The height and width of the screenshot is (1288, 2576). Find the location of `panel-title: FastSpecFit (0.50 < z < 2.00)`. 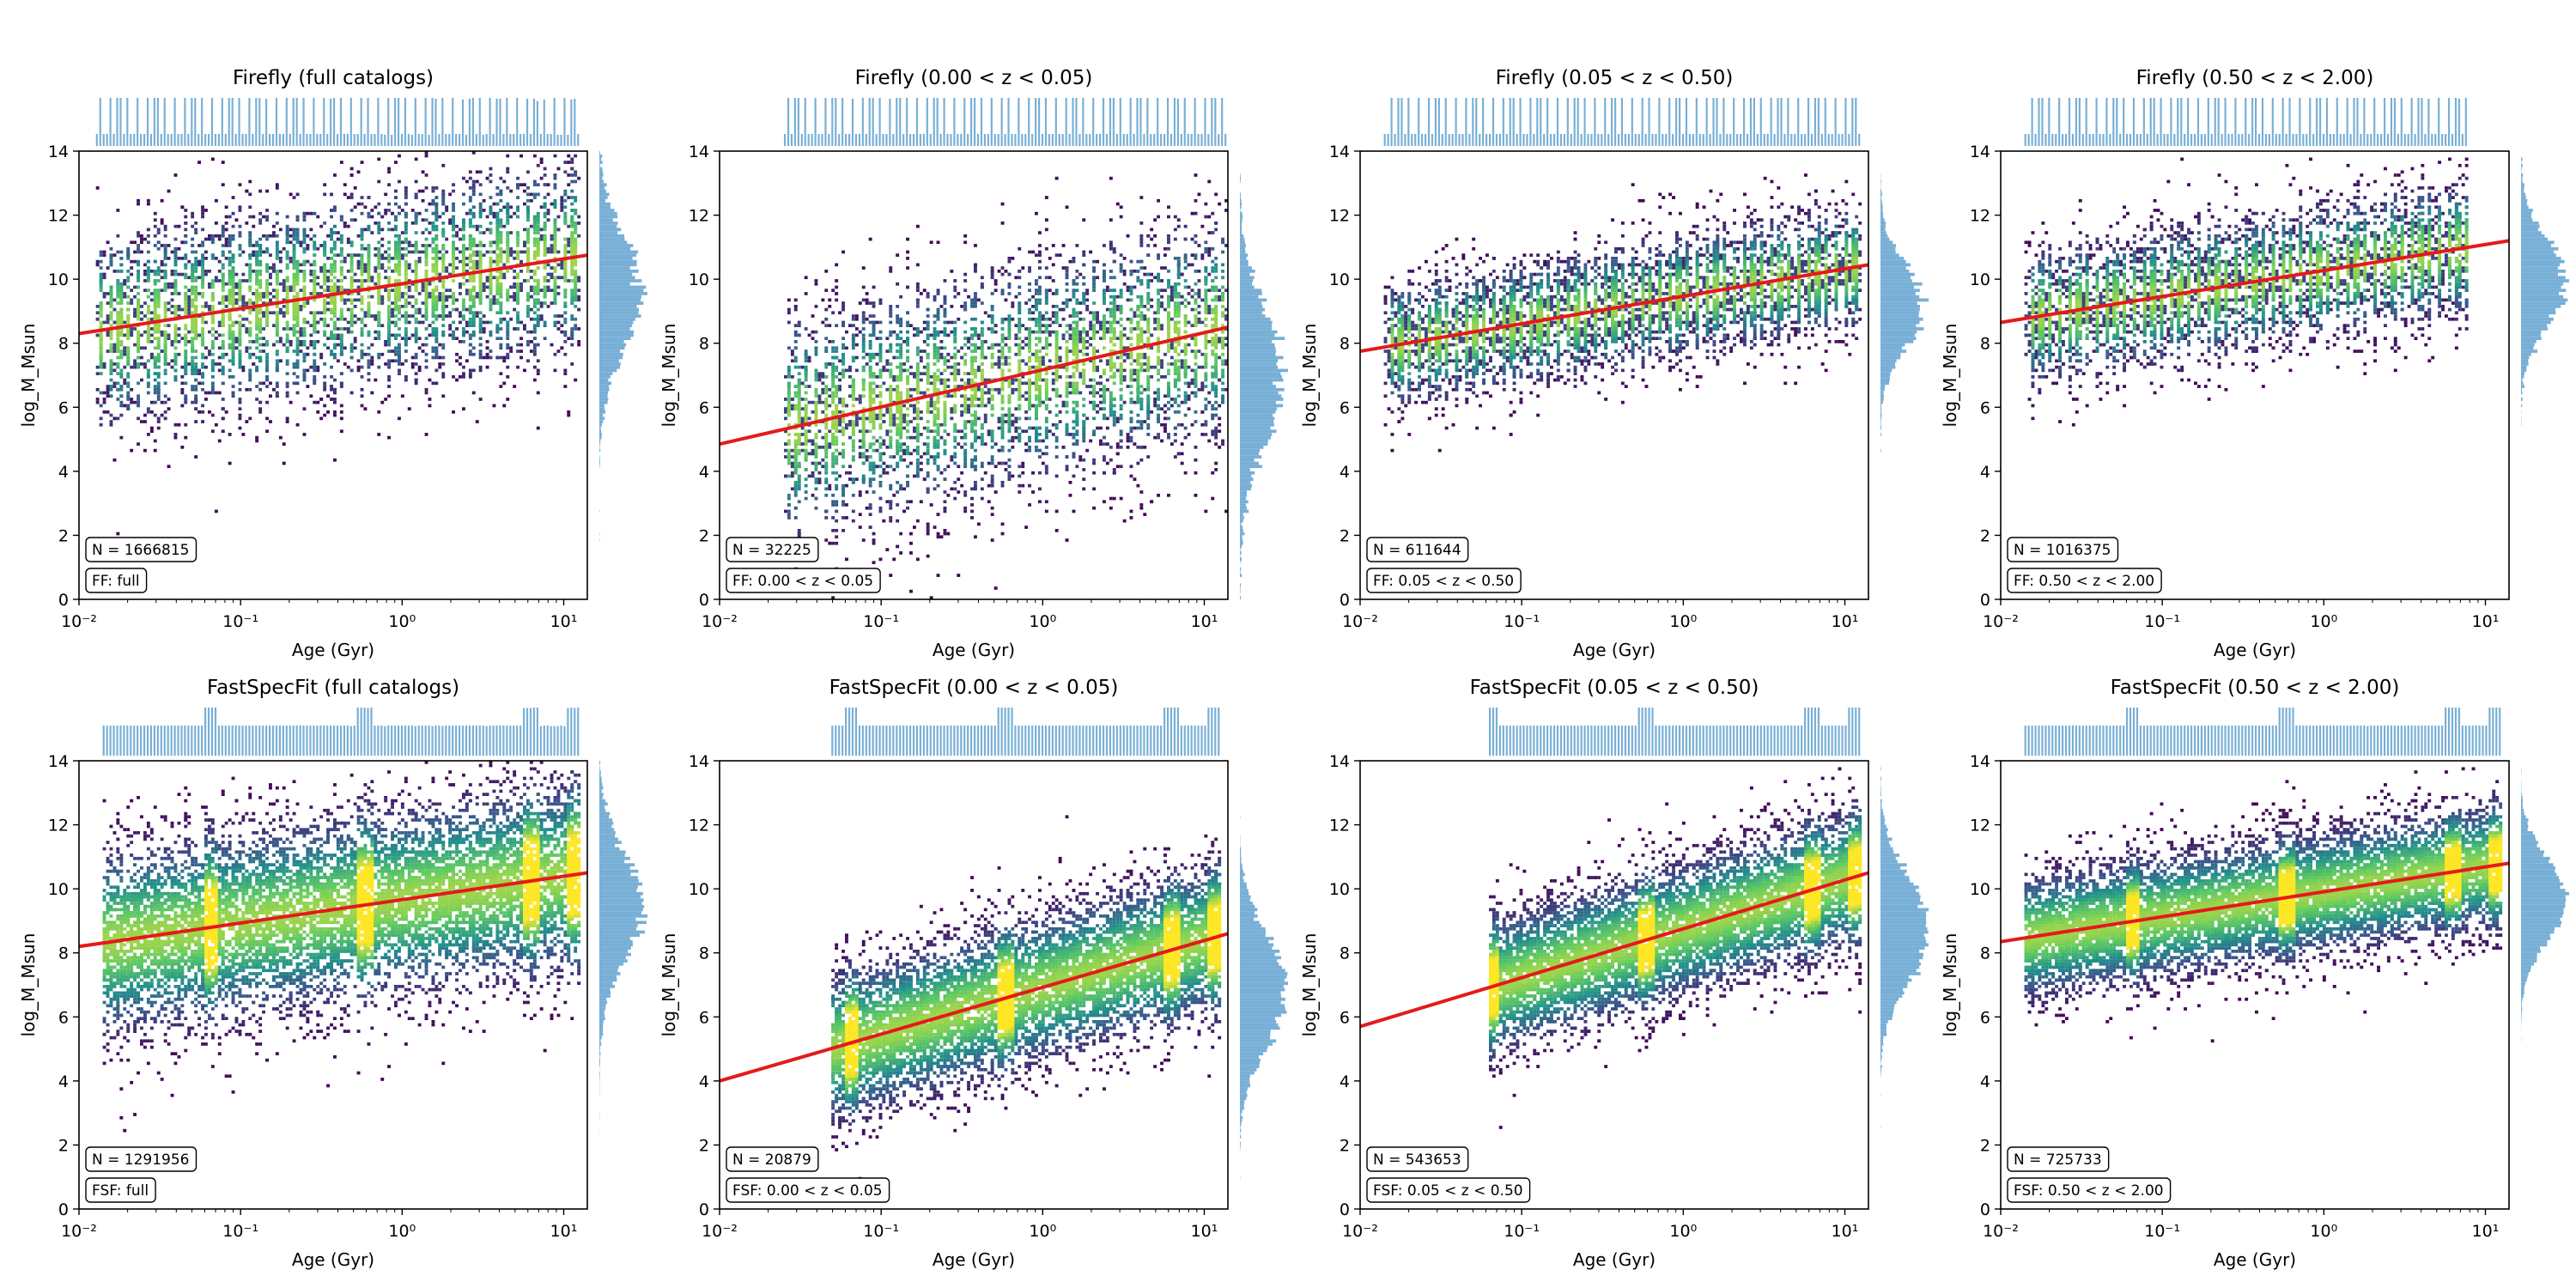

panel-title: FastSpecFit (0.50 < z < 2.00) is located at coordinates (2255, 688).